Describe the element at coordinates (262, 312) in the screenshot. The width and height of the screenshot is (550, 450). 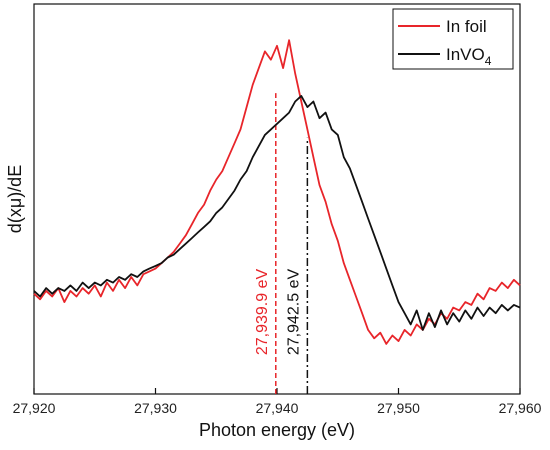
I see `annotation-label-1: 27,939.9 eV` at that location.